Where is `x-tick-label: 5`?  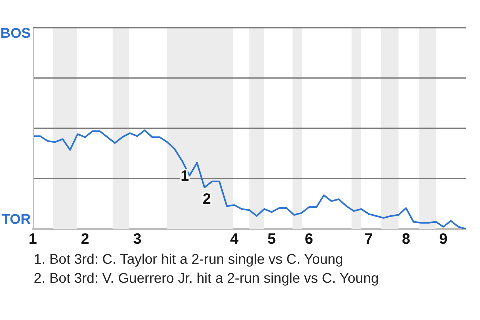
x-tick-label: 5 is located at coordinates (272, 239).